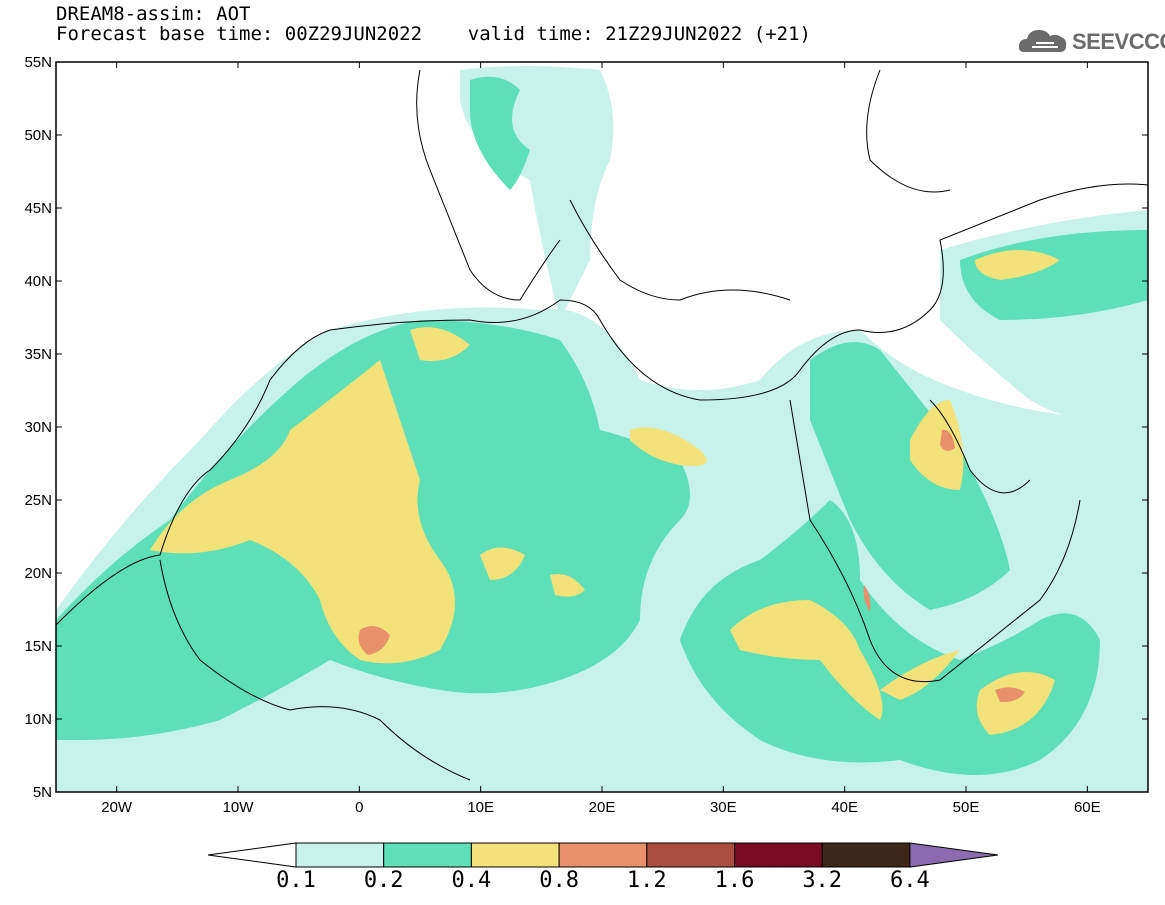 This screenshot has width=1165, height=905. What do you see at coordinates (38, 573) in the screenshot?
I see `lat-tick-label: 20N` at bounding box center [38, 573].